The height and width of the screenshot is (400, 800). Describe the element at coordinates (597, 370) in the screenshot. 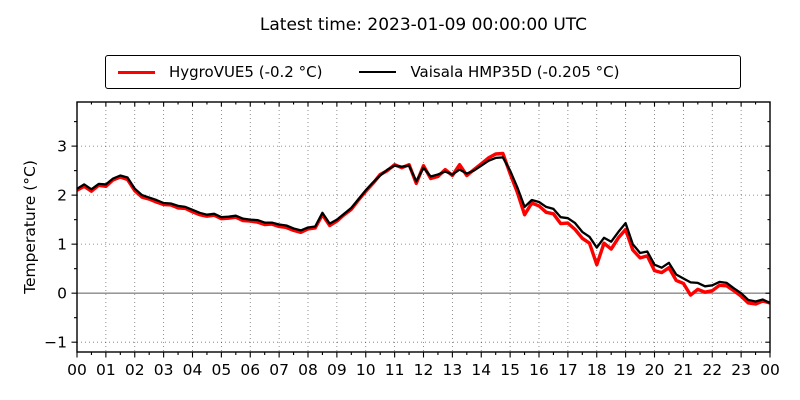

I see `x-tick-label: 18` at that location.